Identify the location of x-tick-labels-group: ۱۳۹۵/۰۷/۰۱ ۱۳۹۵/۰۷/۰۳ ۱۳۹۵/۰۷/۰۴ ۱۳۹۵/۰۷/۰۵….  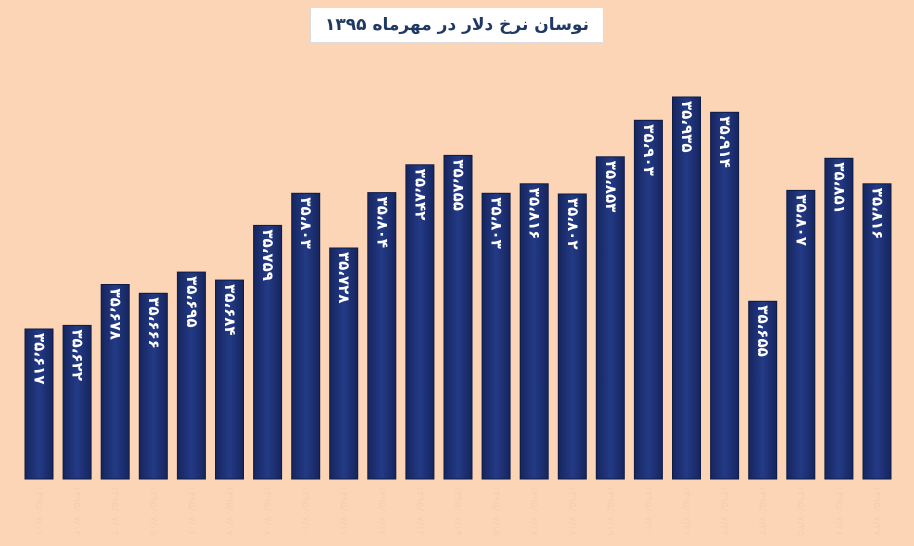
(457, 511).